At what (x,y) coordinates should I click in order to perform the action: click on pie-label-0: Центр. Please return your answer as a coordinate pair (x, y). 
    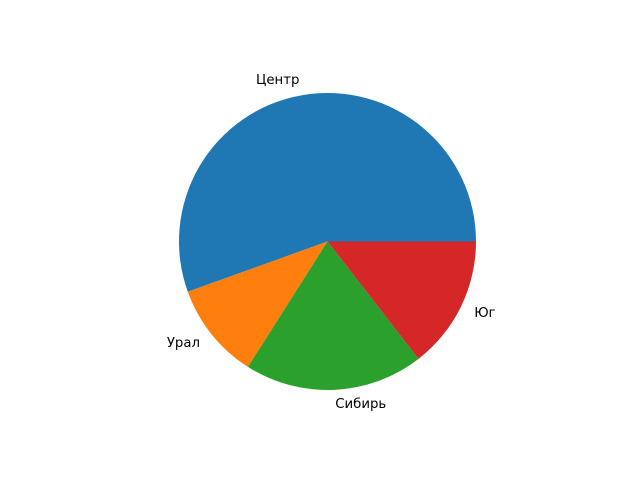
    Looking at the image, I should click on (277, 80).